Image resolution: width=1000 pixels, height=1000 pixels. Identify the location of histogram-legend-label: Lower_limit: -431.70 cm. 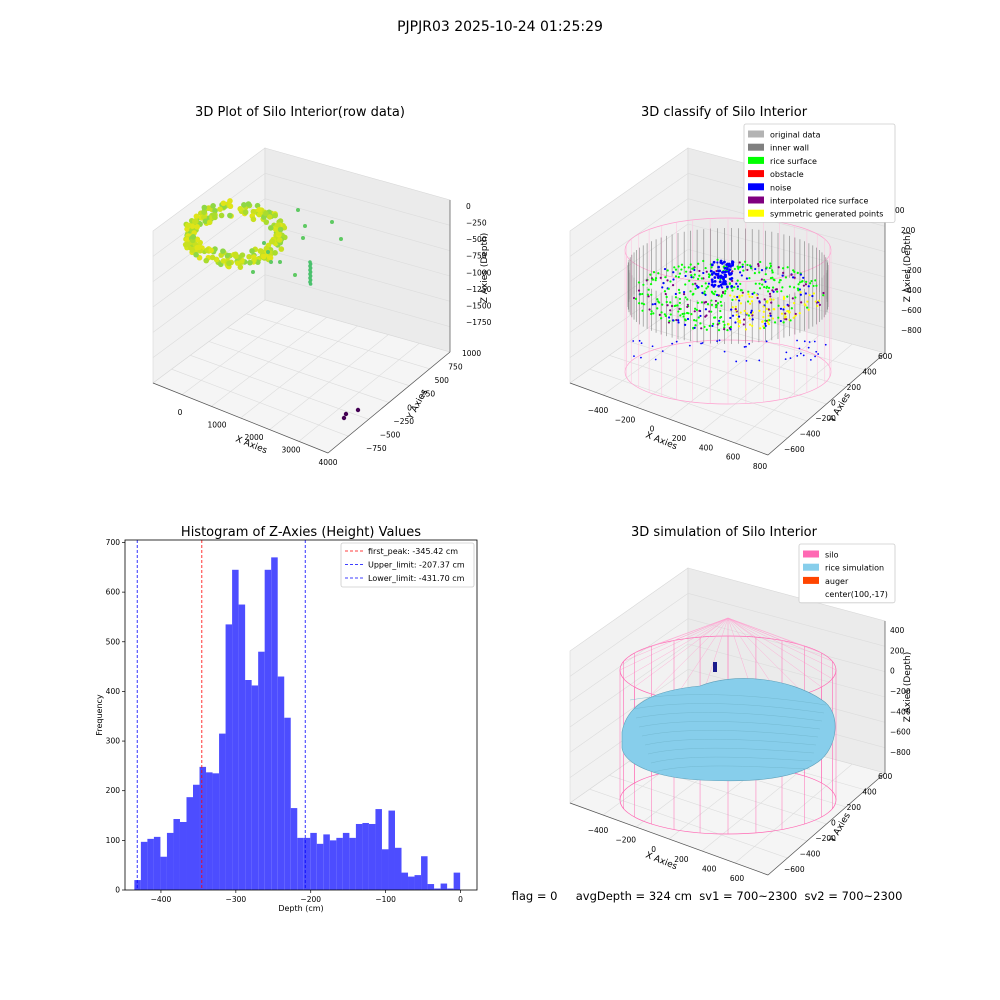
(416, 578).